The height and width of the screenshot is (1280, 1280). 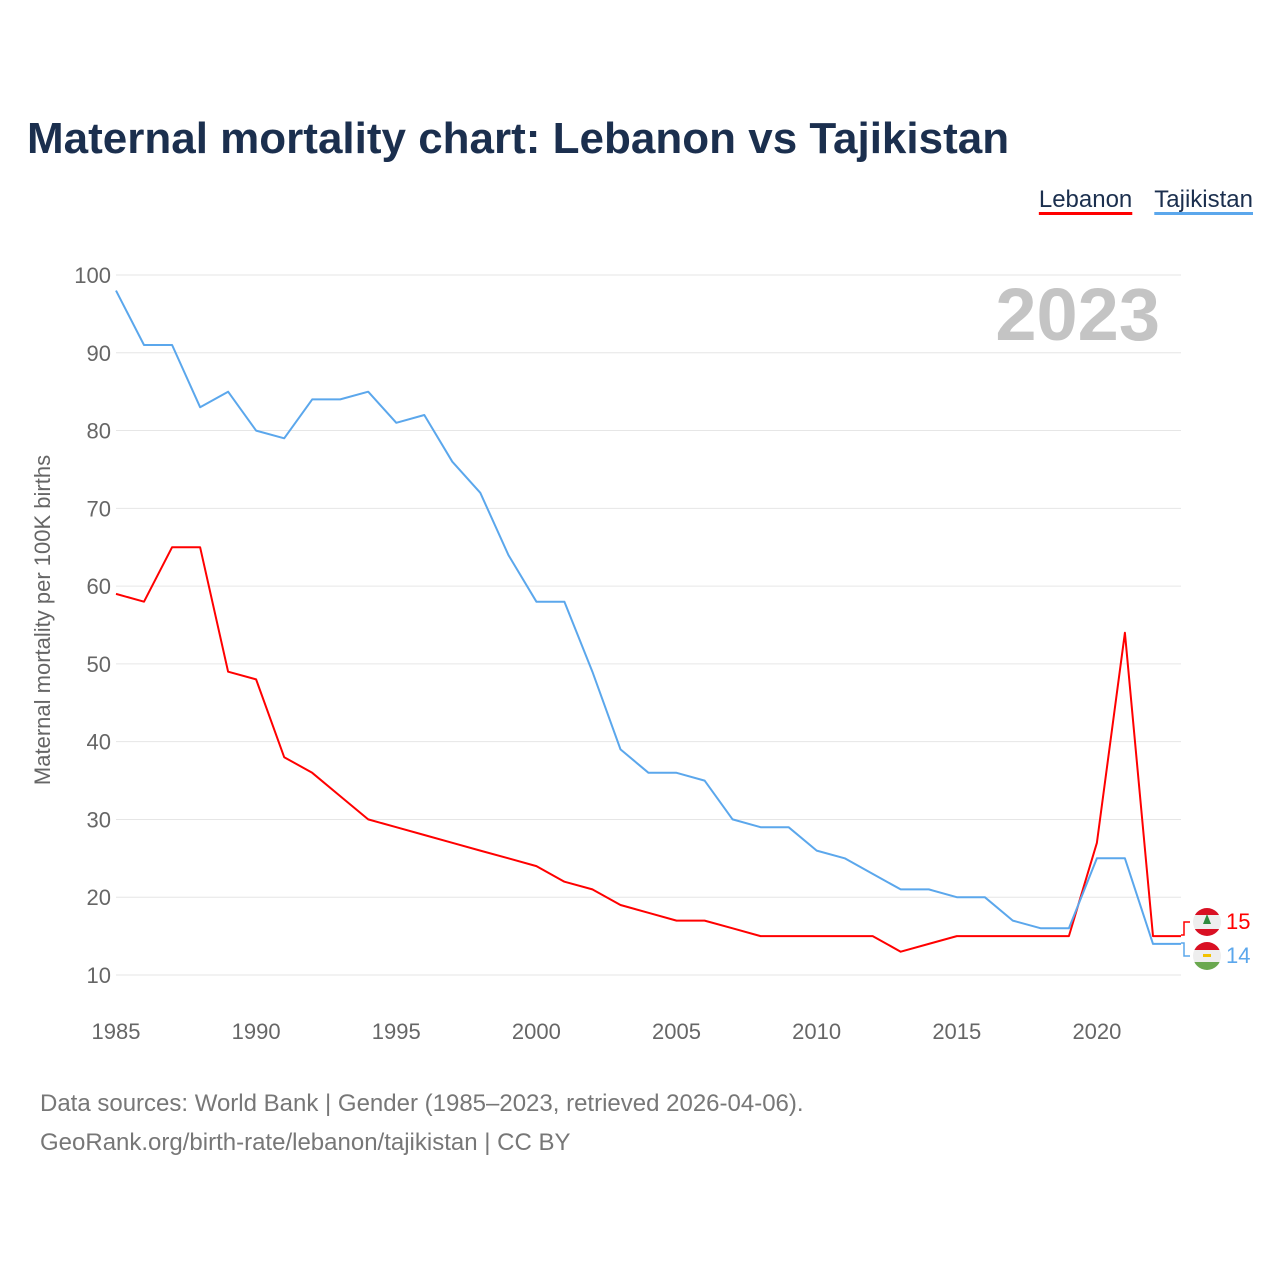 I want to click on x-tick-label: 2020, so click(x=1096, y=1031).